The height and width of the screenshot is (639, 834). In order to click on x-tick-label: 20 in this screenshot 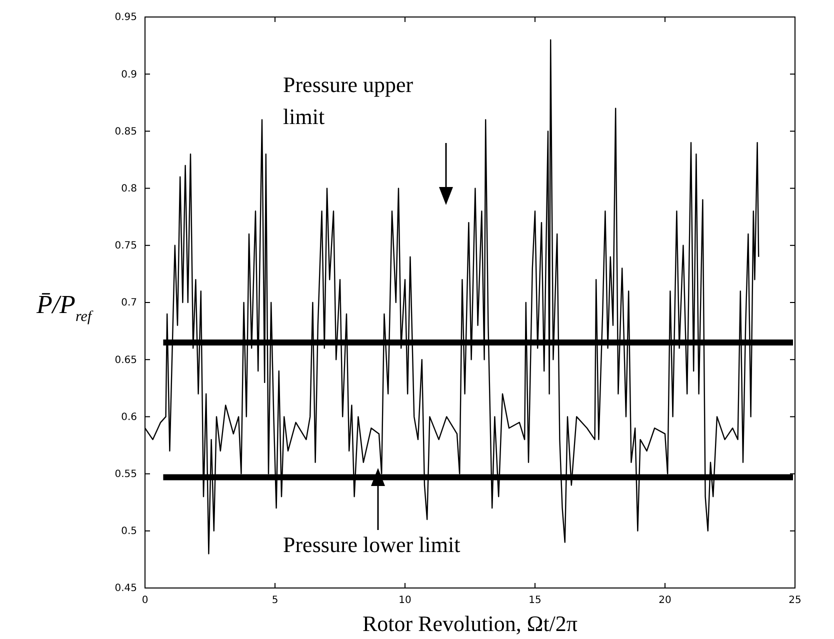, I will do `click(665, 600)`.